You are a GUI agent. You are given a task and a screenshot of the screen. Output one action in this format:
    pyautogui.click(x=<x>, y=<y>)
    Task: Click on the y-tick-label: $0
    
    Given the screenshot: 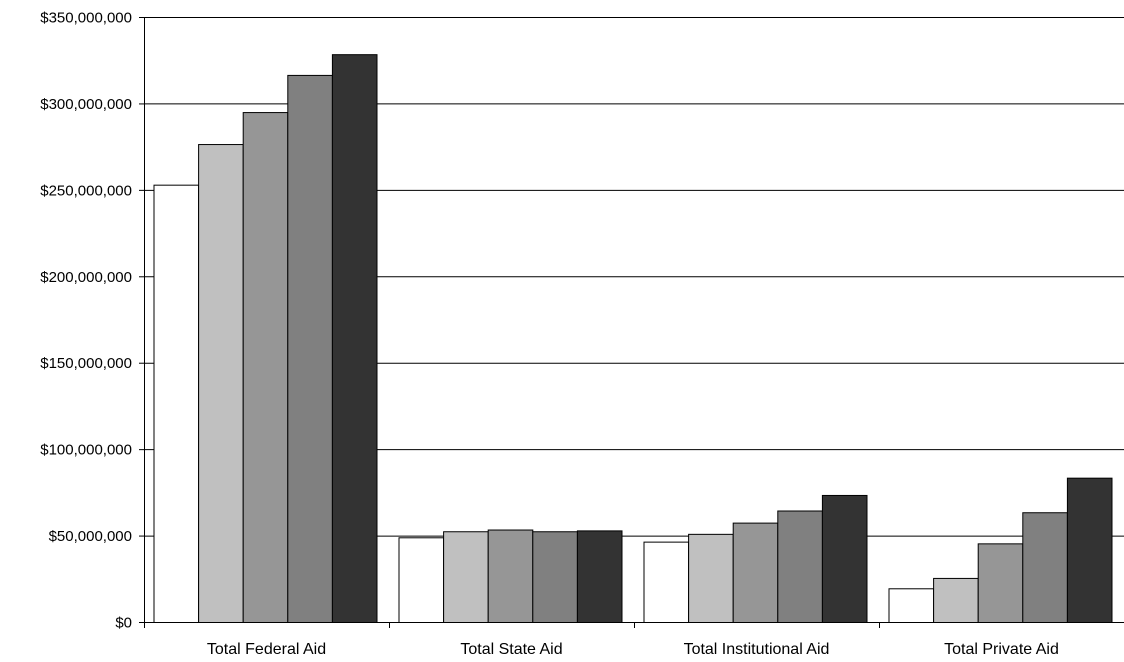 What is the action you would take?
    pyautogui.click(x=123, y=623)
    